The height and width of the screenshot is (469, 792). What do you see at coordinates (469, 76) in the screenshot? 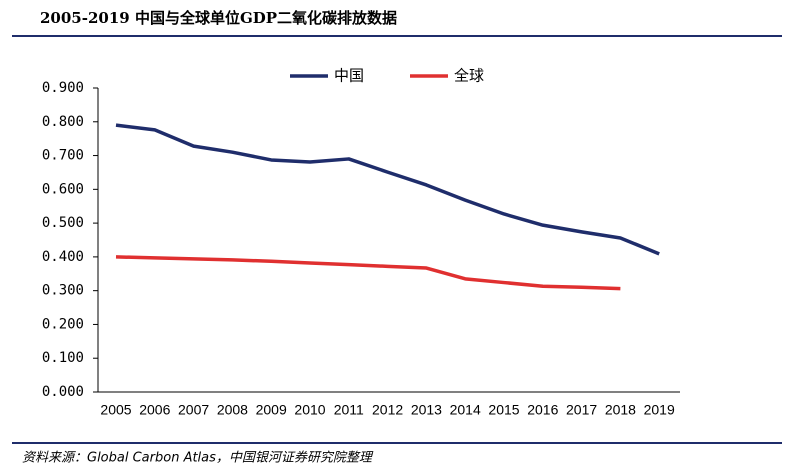
I see `legend-label: 全球` at bounding box center [469, 76].